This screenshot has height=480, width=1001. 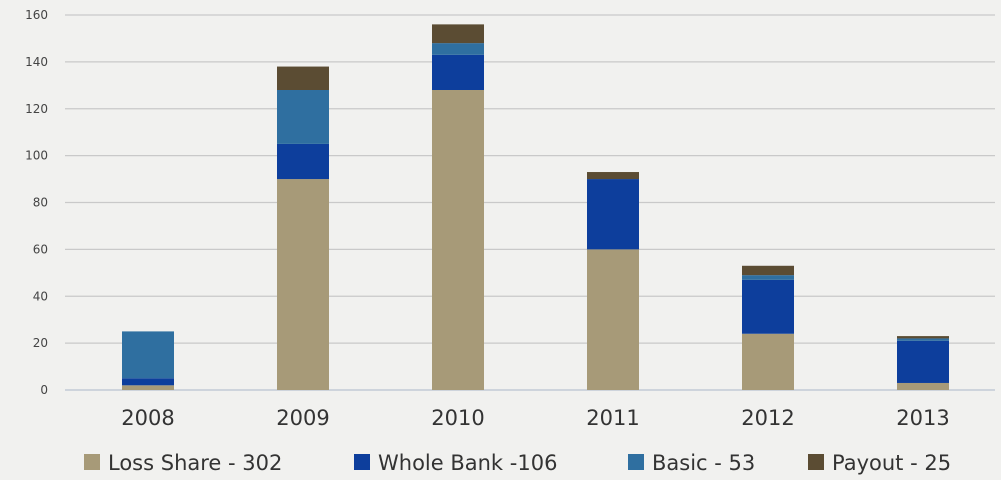 What do you see at coordinates (36, 15) in the screenshot?
I see `y-tick-label: 160` at bounding box center [36, 15].